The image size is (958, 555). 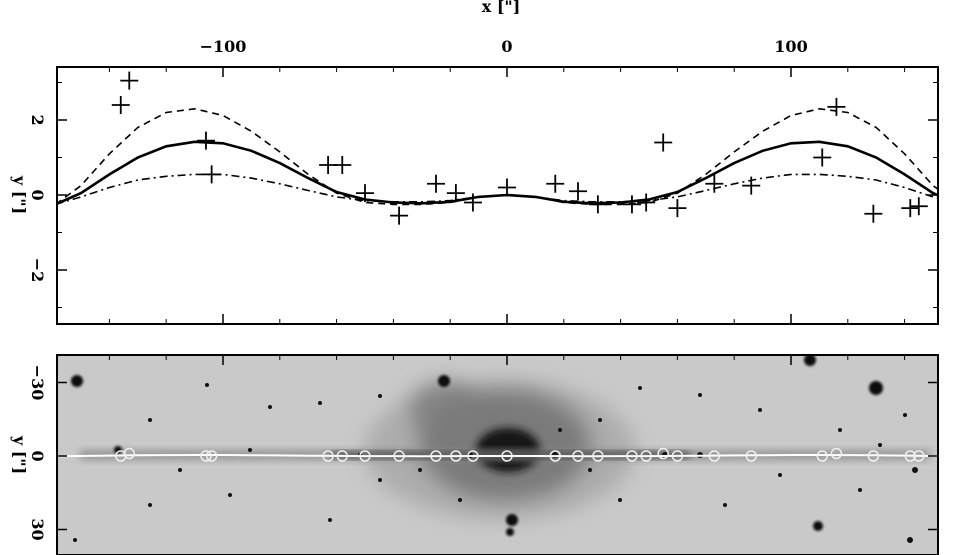 I want to click on lower-y-tick-label: 30, so click(x=37, y=529).